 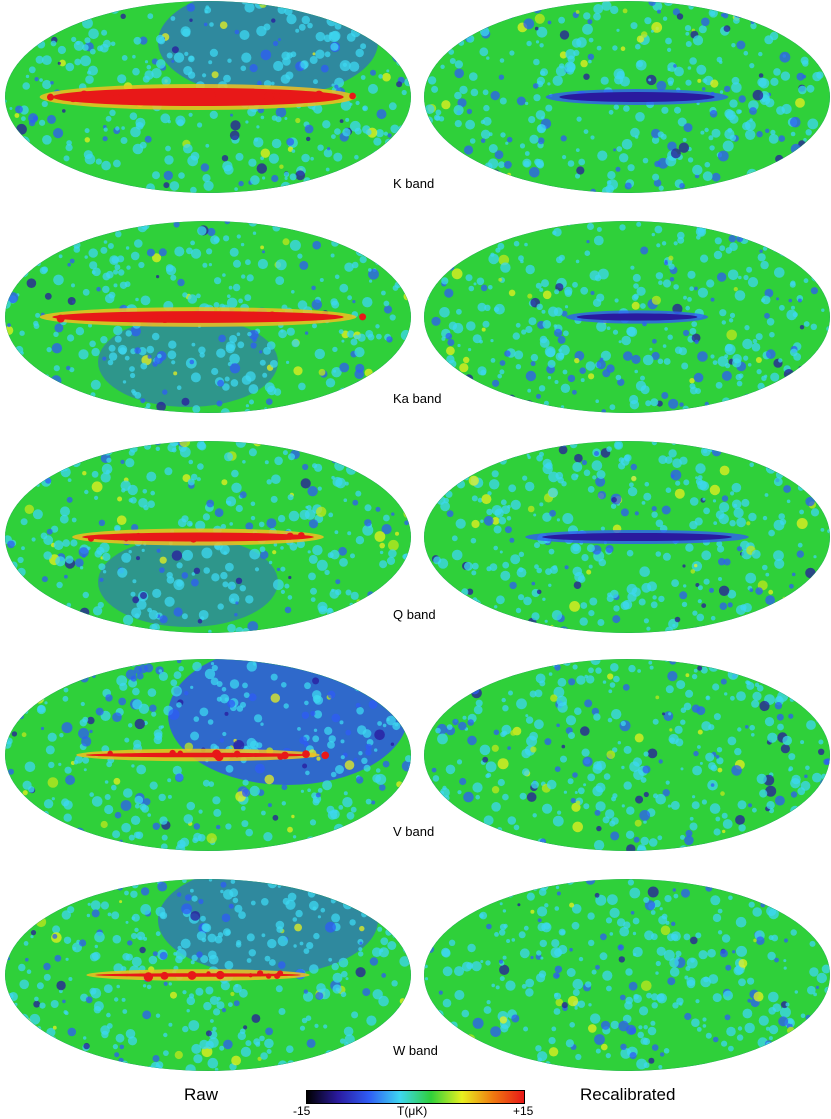 I want to click on colorbar-min-label: -15, so click(x=302, y=1111).